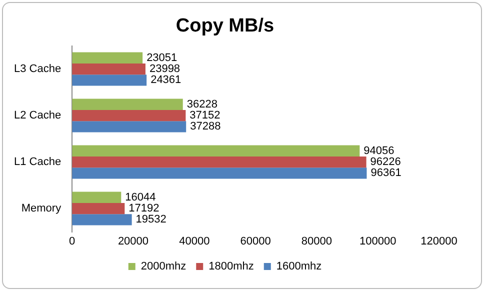  Describe the element at coordinates (163, 266) in the screenshot. I see `legend-label: 2000mhz` at that location.